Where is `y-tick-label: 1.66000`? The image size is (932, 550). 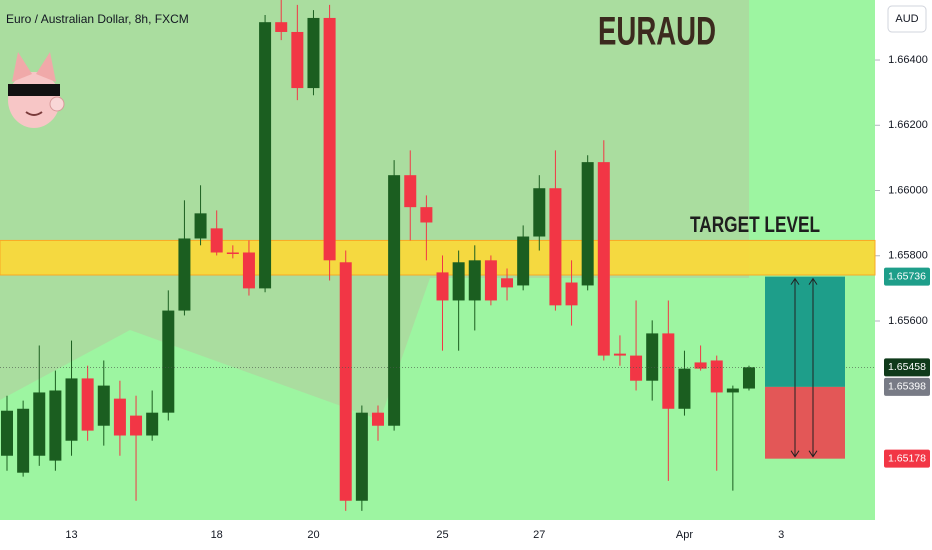 y-tick-label: 1.66000 is located at coordinates (908, 190).